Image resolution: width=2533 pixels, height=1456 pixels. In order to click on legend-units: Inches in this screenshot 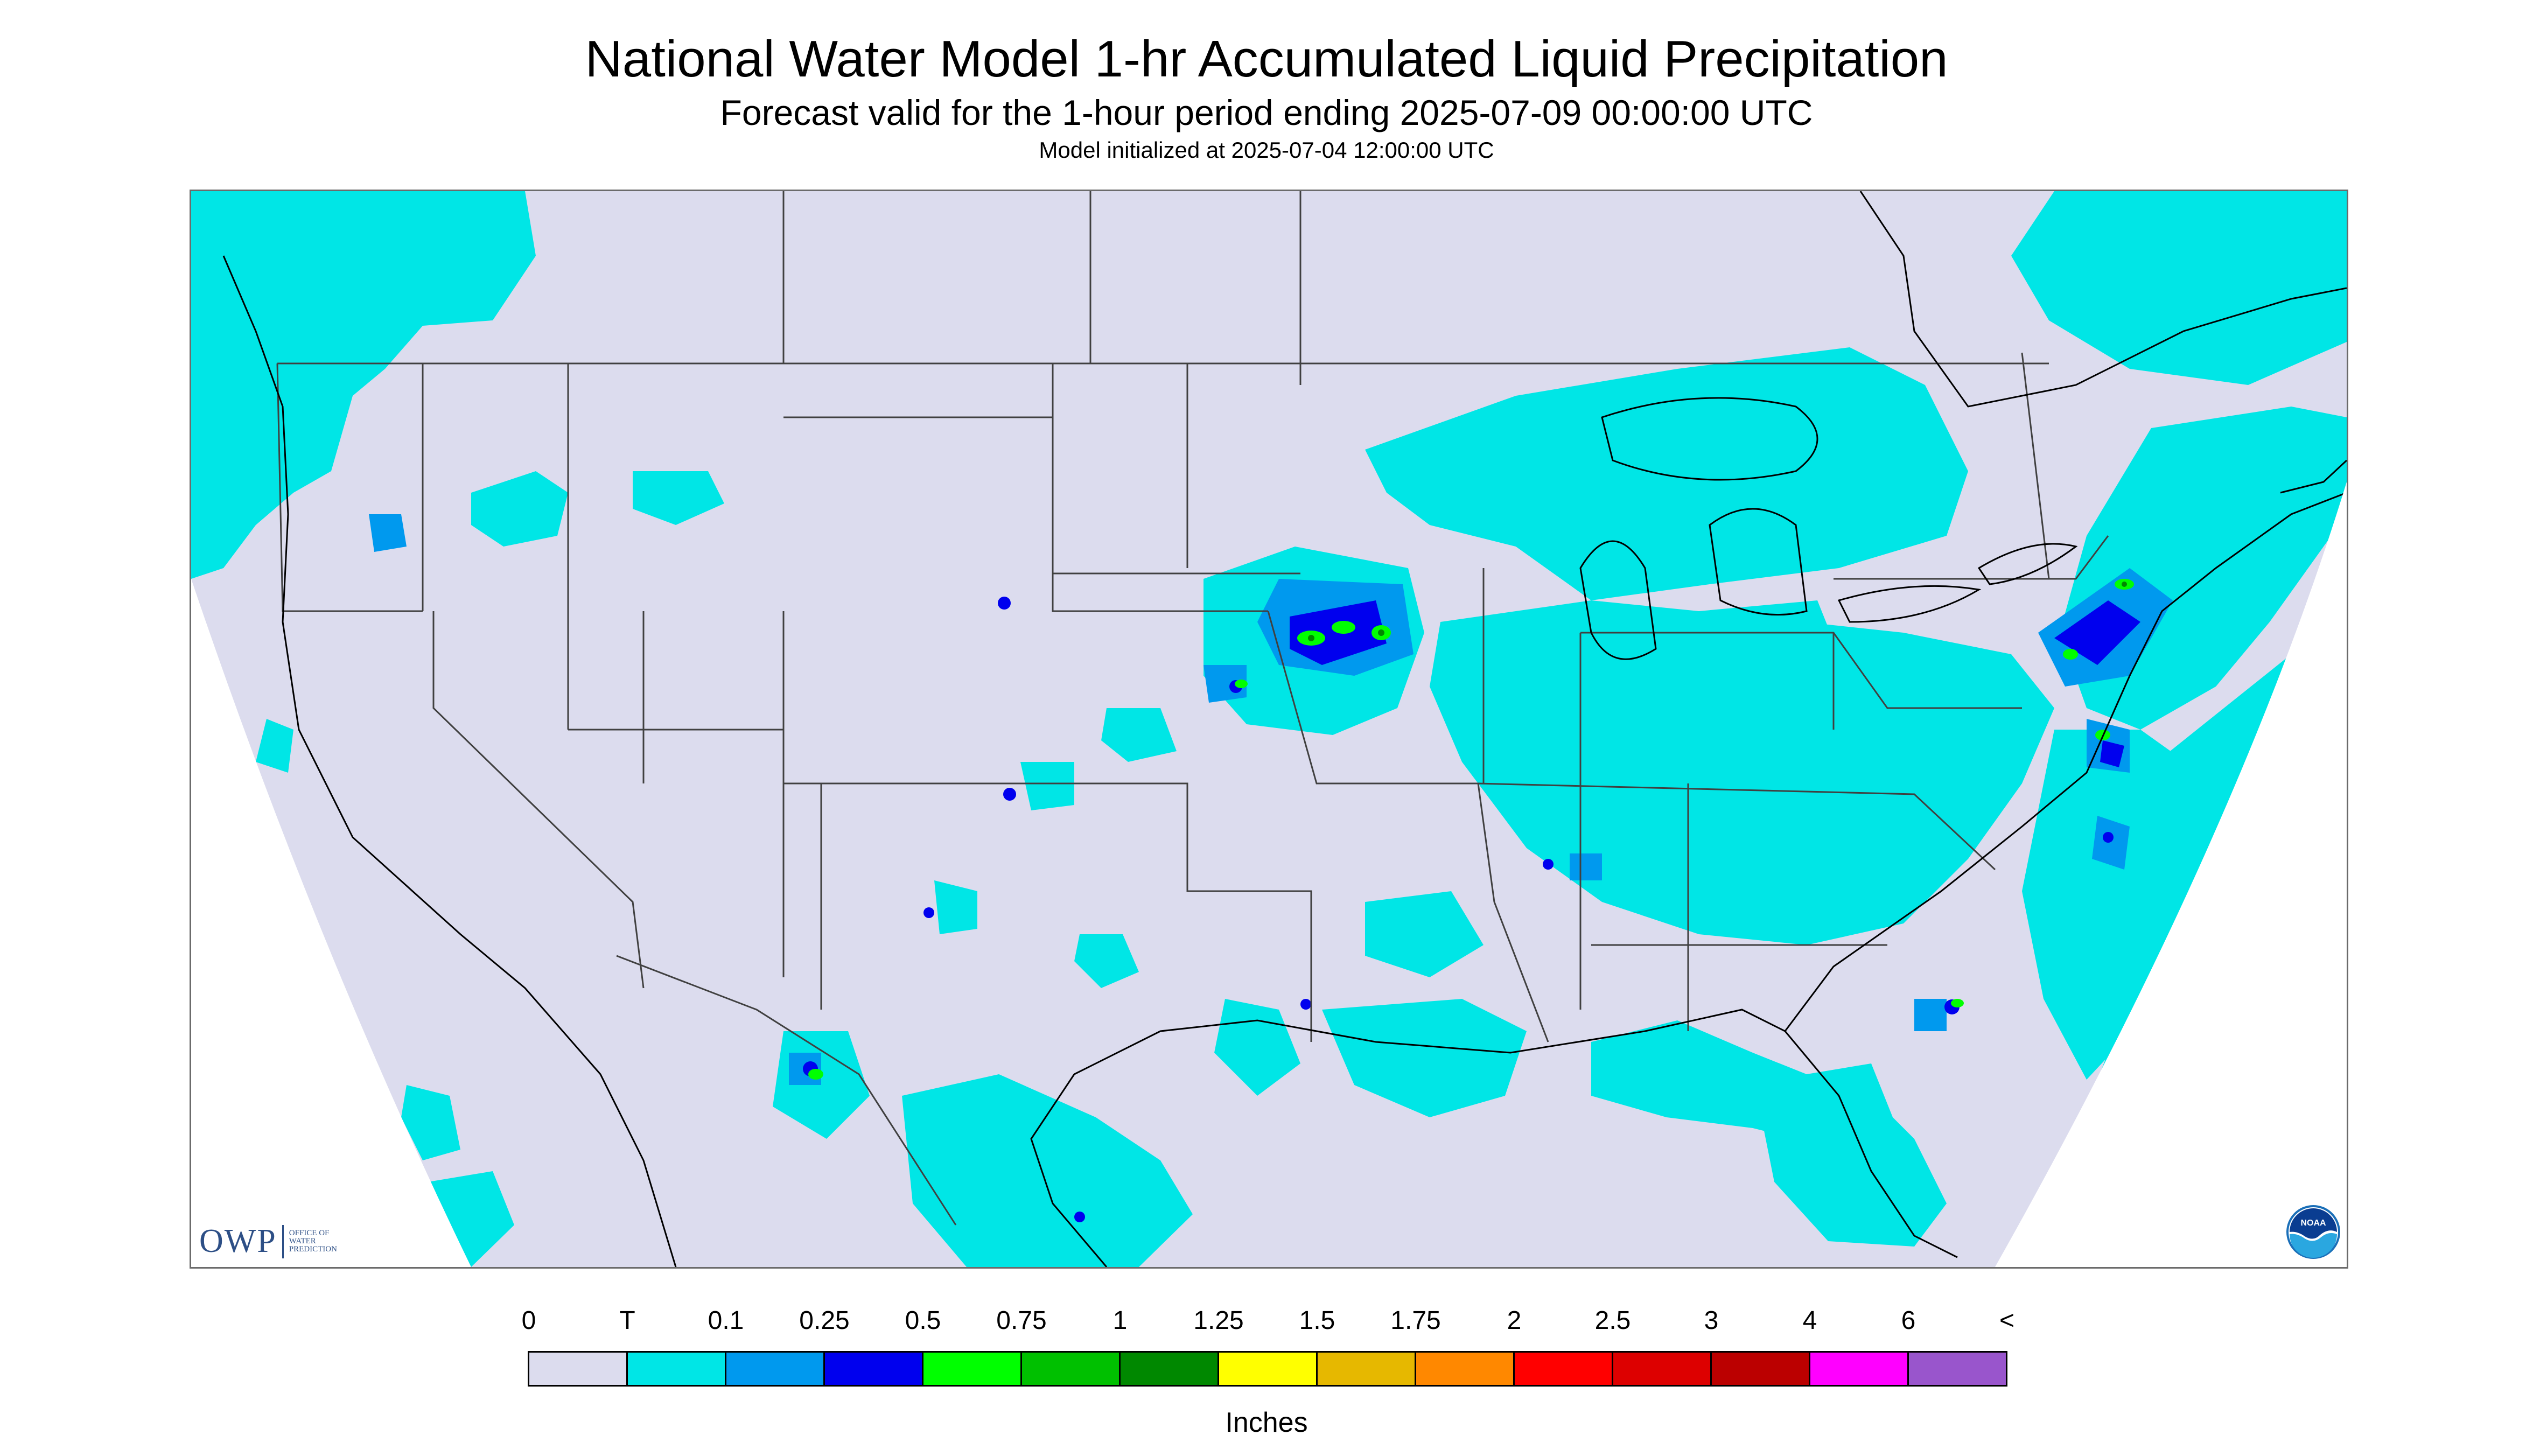, I will do `click(1266, 1422)`.